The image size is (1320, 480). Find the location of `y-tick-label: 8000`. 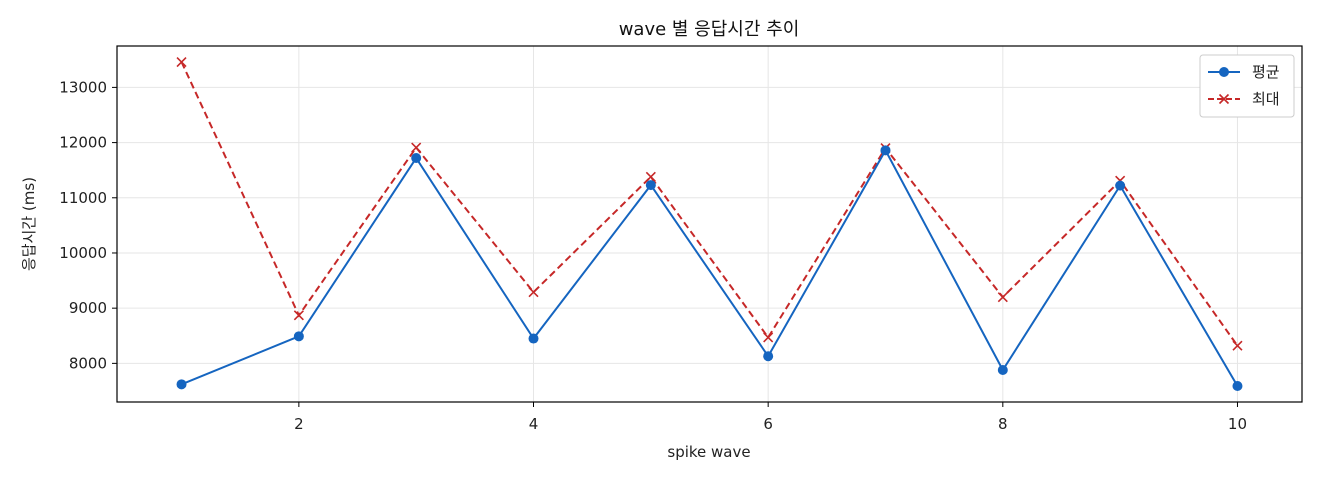

y-tick-label: 8000 is located at coordinates (88, 363).